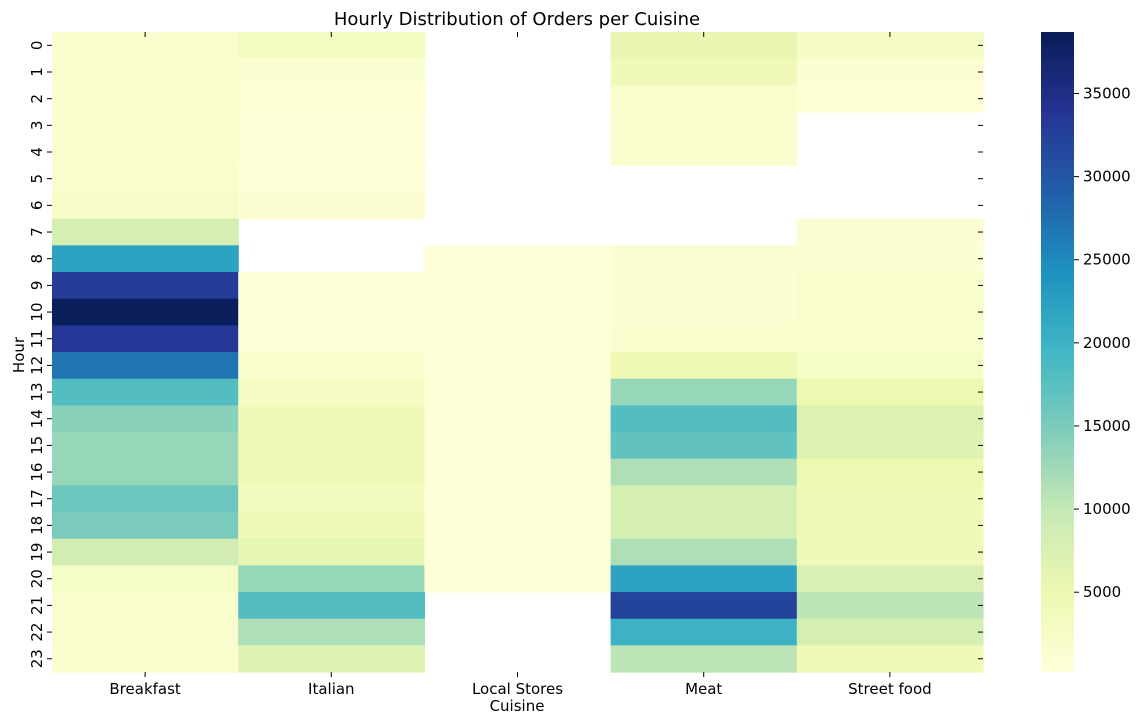 The height and width of the screenshot is (724, 1141). I want to click on colorbar-ticks: 5000 10000 15000 20000 25000 30000 35000, so click(1102, 343).